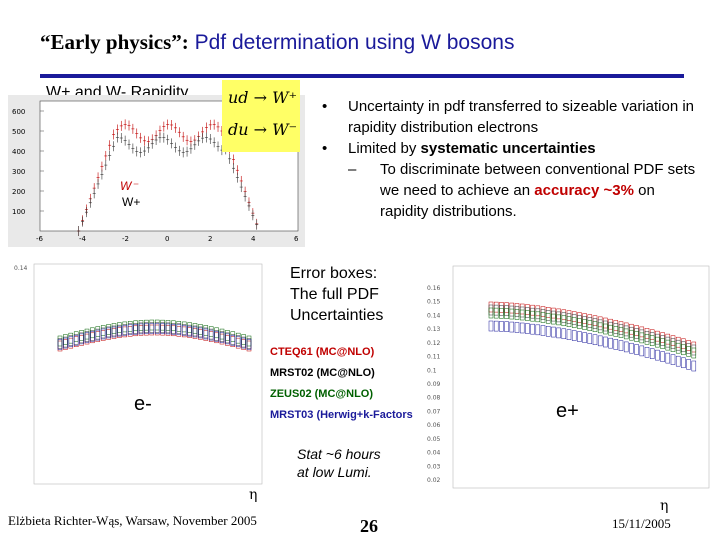 The width and height of the screenshot is (720, 540). I want to click on stat-note: Stat ~6 hours at low Lumi., so click(339, 463).